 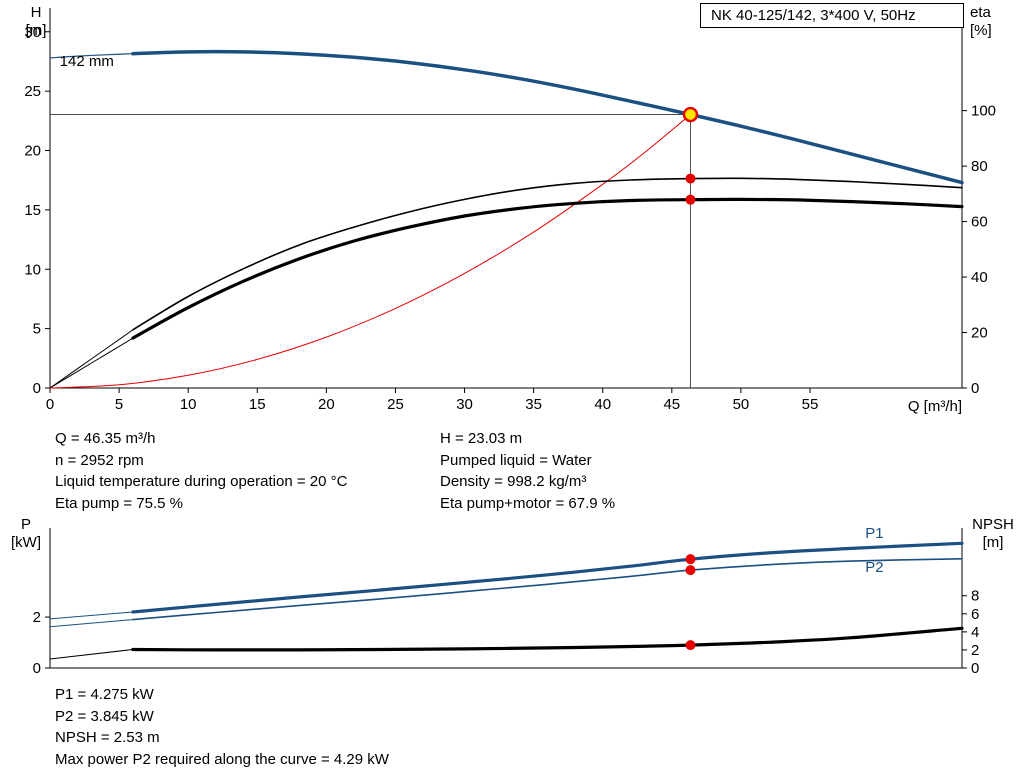 I want to click on x-tick-label: 5, so click(x=119, y=404).